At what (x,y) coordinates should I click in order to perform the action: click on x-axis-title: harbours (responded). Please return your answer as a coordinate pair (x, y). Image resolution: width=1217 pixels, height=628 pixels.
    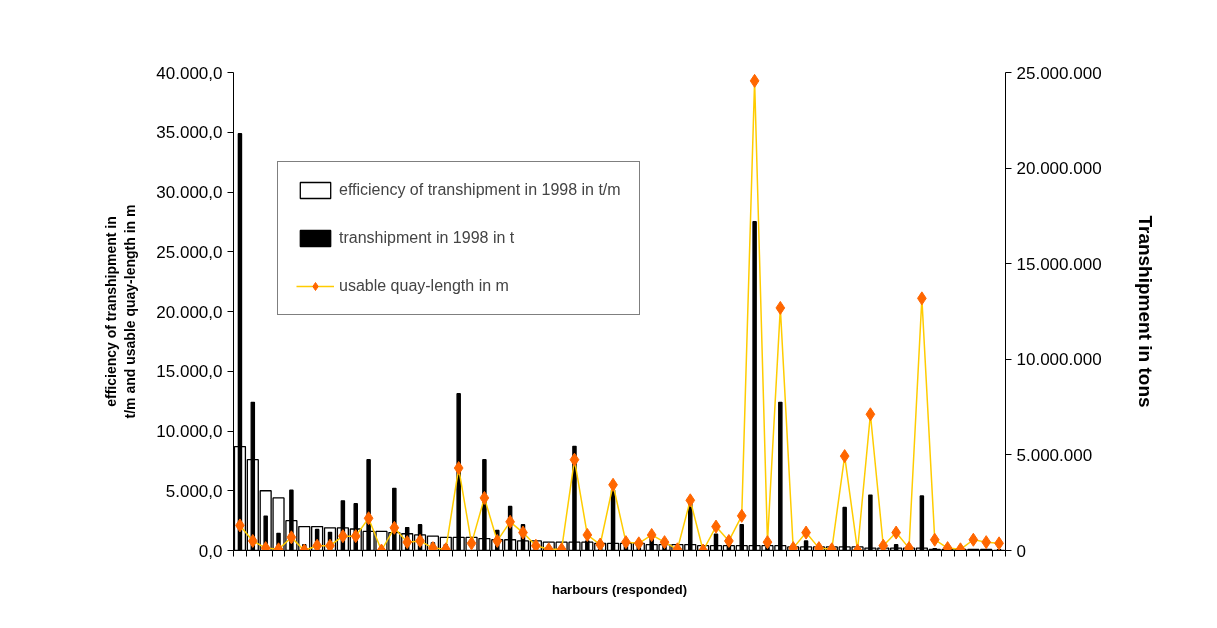
    Looking at the image, I should click on (619, 589).